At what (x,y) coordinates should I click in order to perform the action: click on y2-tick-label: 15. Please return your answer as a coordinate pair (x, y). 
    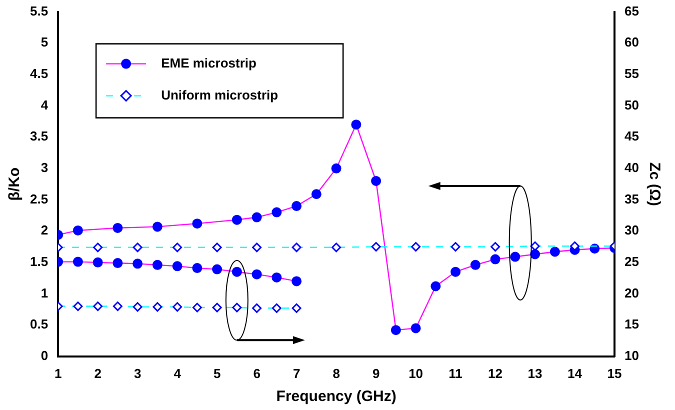
    Looking at the image, I should click on (632, 324).